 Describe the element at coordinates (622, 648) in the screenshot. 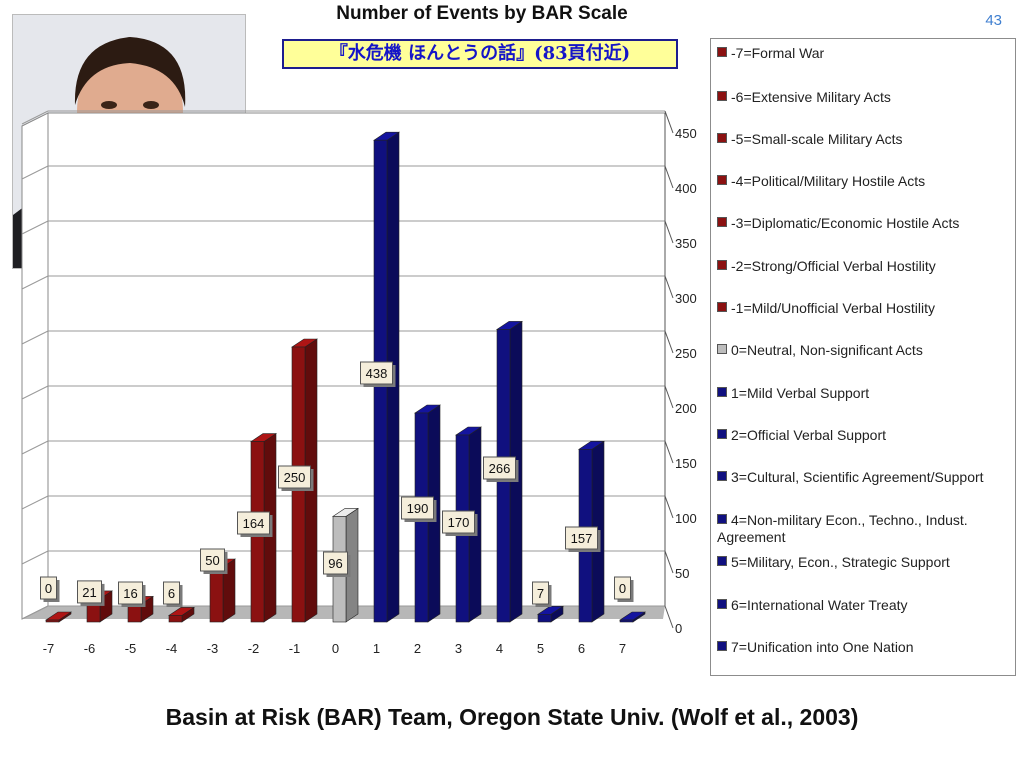

I see `x-tick-label: 7` at that location.